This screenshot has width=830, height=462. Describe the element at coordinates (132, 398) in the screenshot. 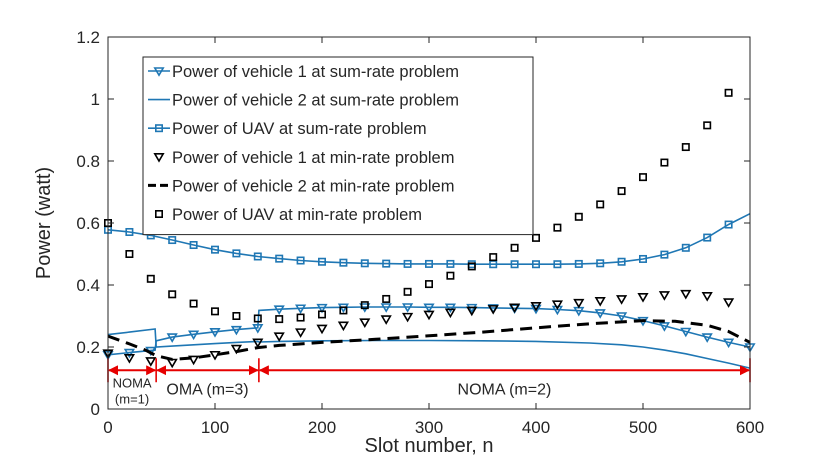

I see `segment-label-sub: (m=1)` at that location.